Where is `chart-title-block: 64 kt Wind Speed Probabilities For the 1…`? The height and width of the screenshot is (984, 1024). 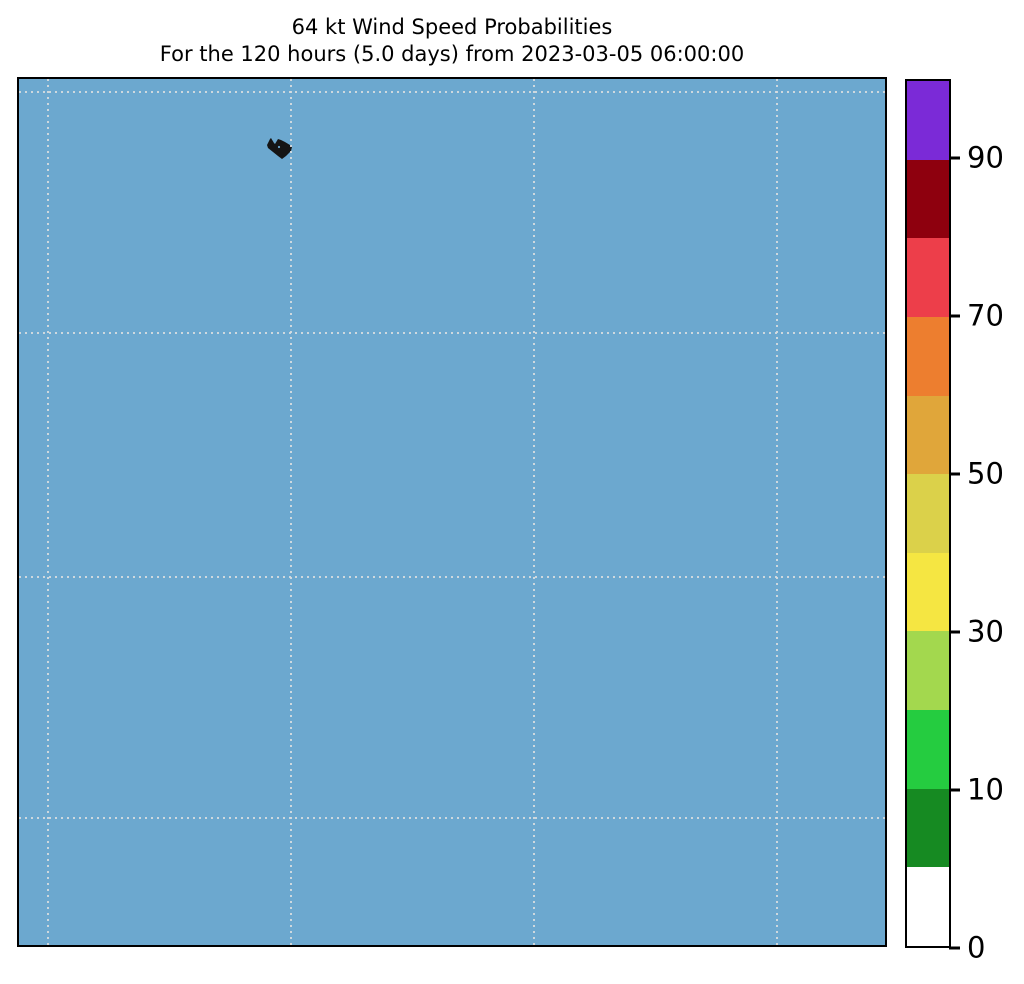 chart-title-block: 64 kt Wind Speed Probabilities For the 1… is located at coordinates (452, 41).